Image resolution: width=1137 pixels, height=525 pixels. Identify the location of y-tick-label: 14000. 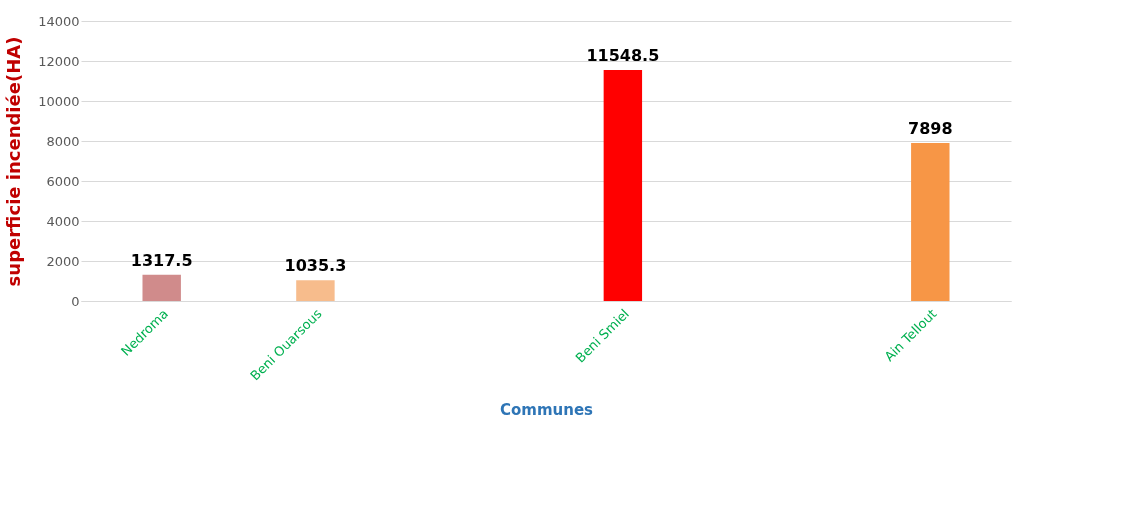
(59, 21).